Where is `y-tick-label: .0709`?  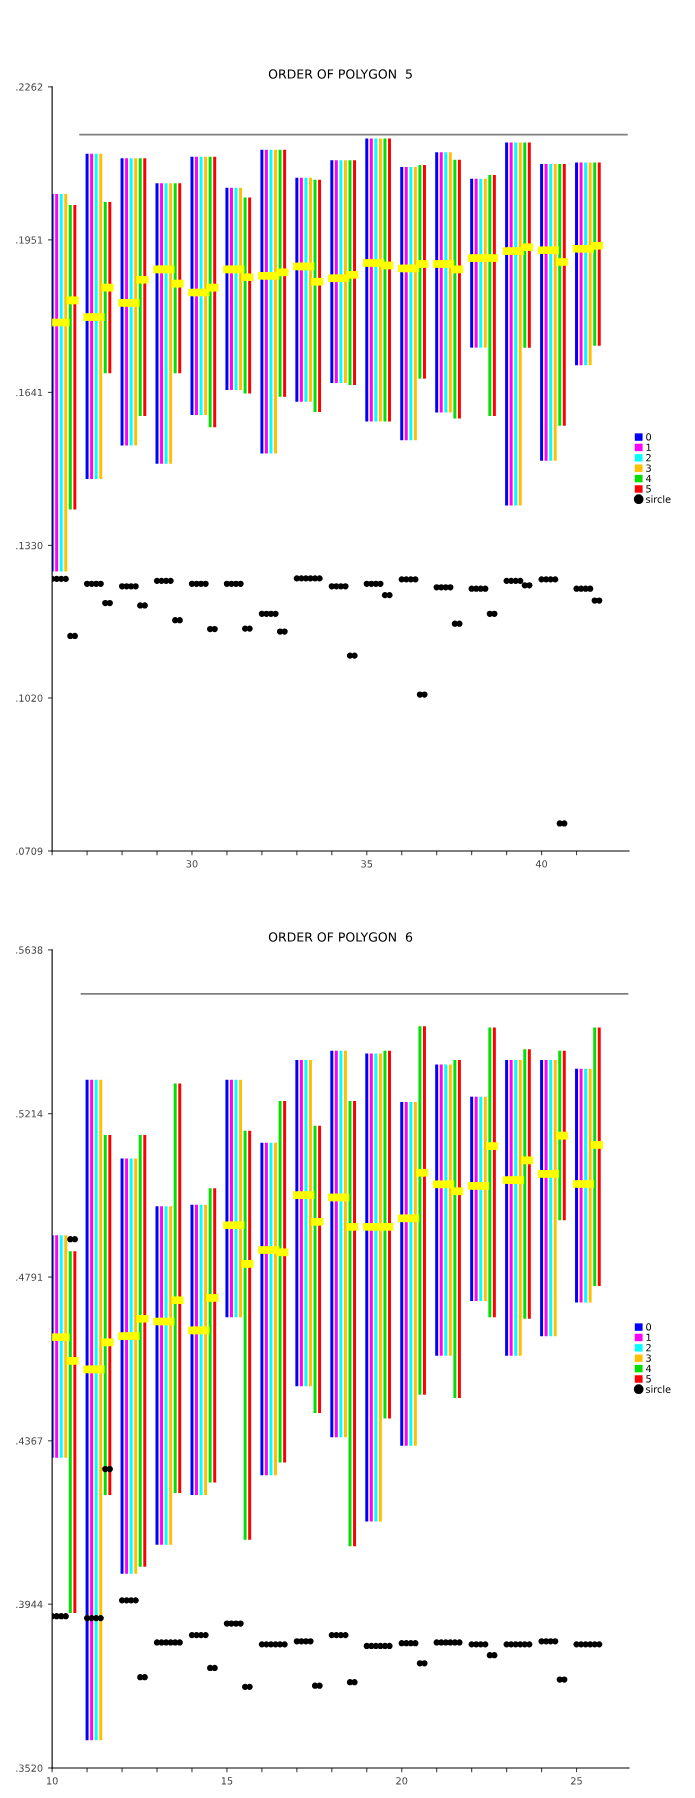
y-tick-label: .0709 is located at coordinates (29, 851).